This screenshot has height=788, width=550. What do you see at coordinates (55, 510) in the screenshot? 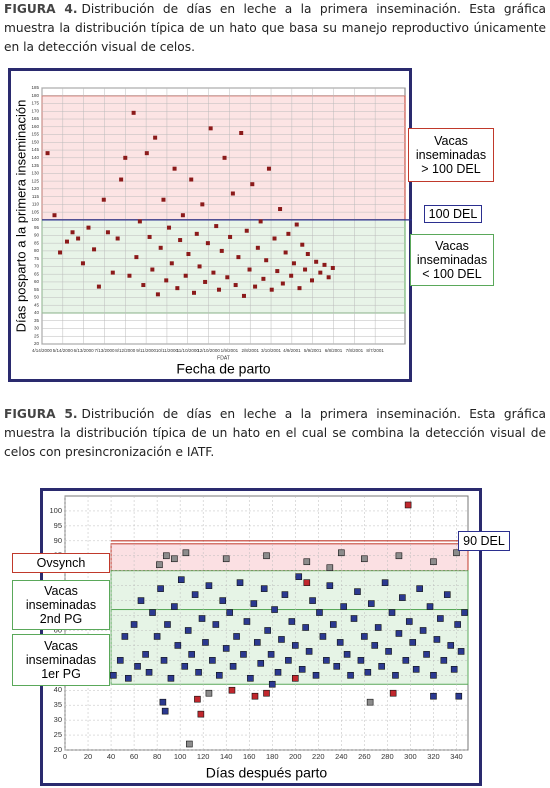
I see `y-tick-label: 100` at bounding box center [55, 510].